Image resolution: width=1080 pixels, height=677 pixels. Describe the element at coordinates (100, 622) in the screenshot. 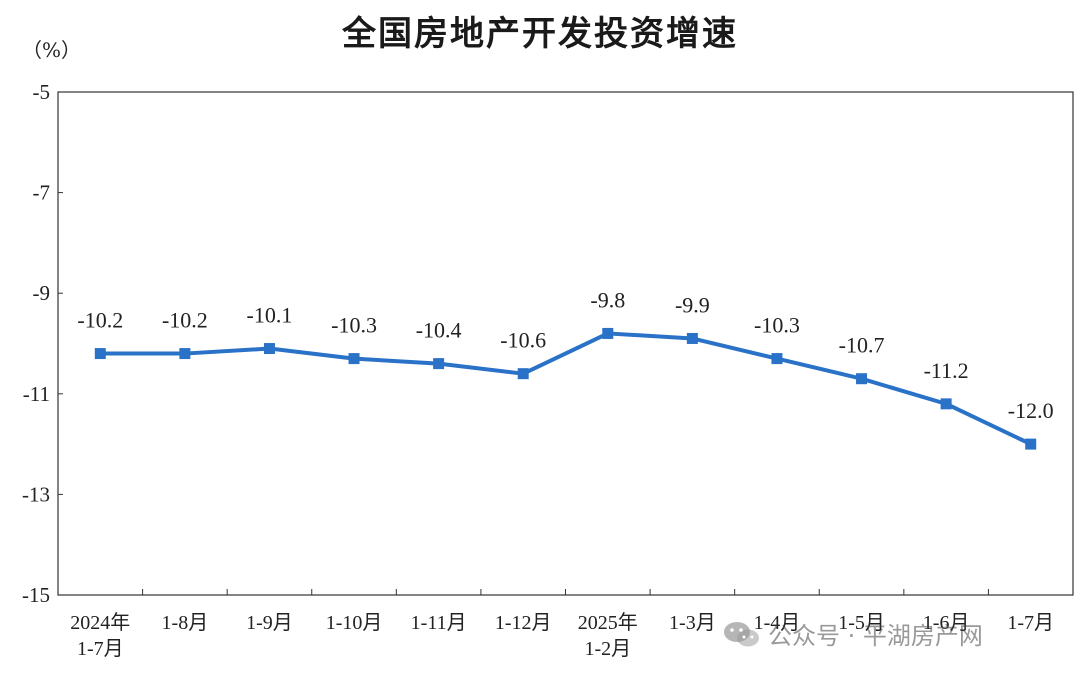

I see `x-tick-label: 2024年` at that location.